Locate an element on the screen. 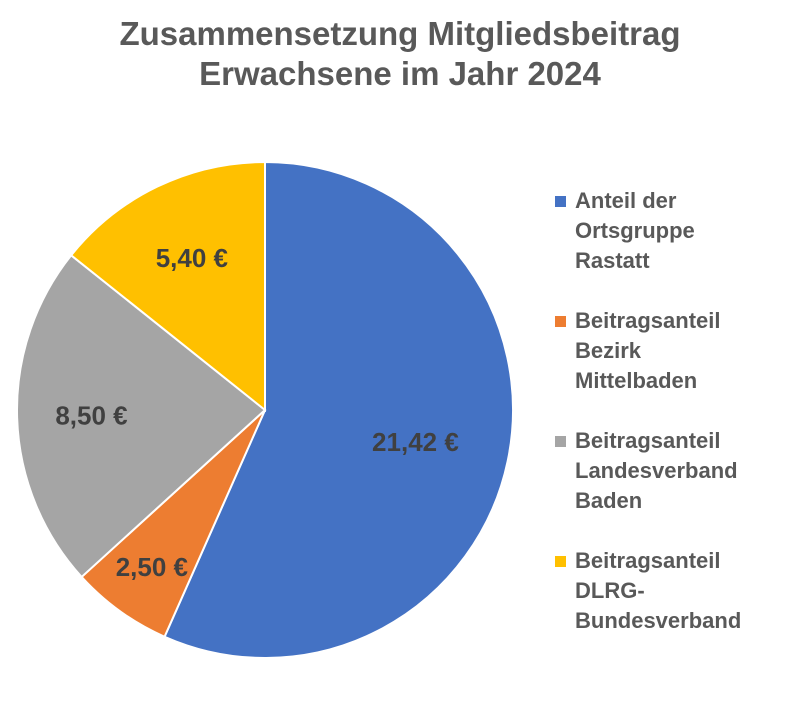  pie-data-label: 5,40 € is located at coordinates (192, 258).